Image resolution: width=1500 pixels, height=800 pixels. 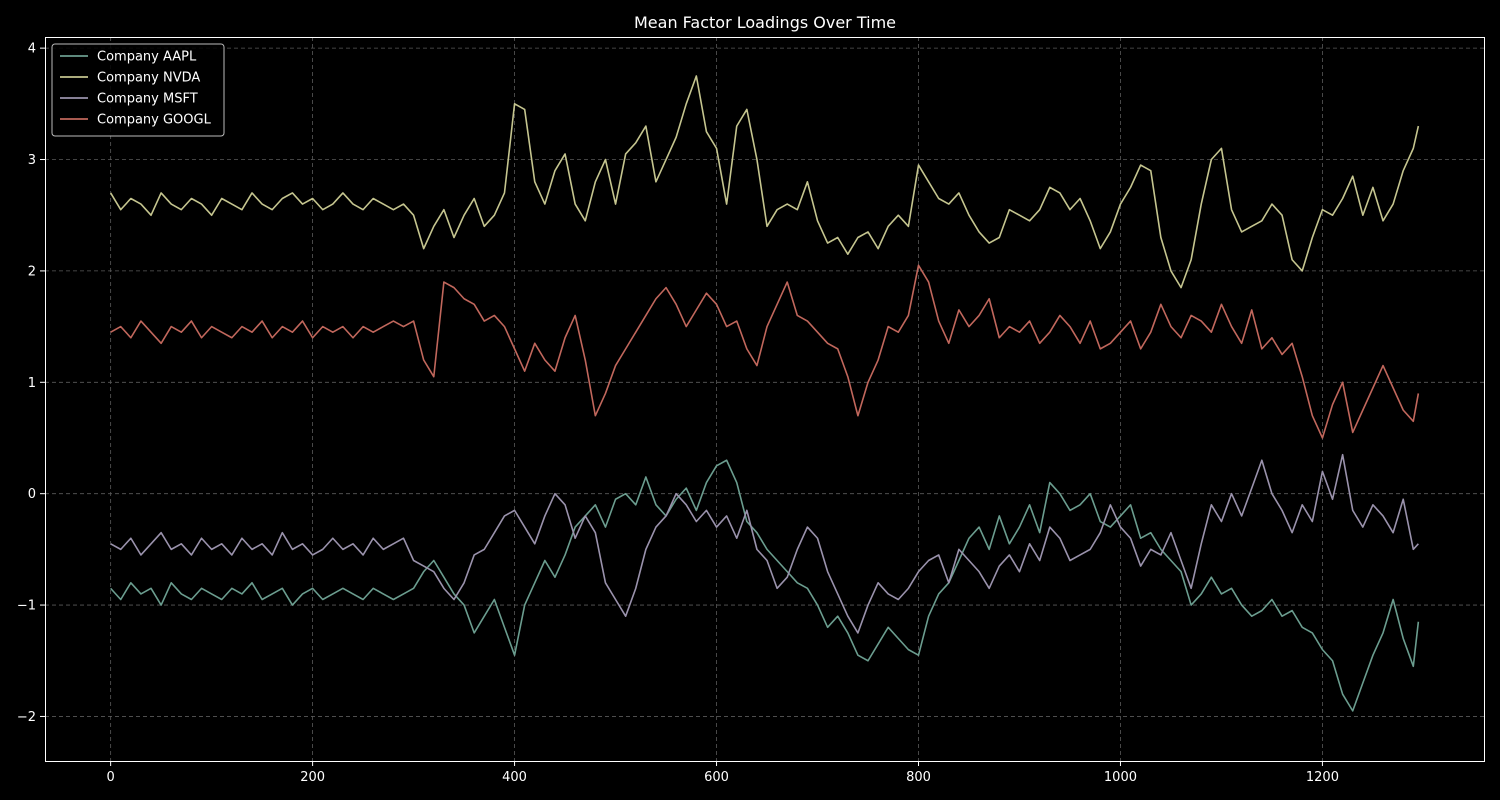 I want to click on legend-label: Company AAPL, so click(x=147, y=57).